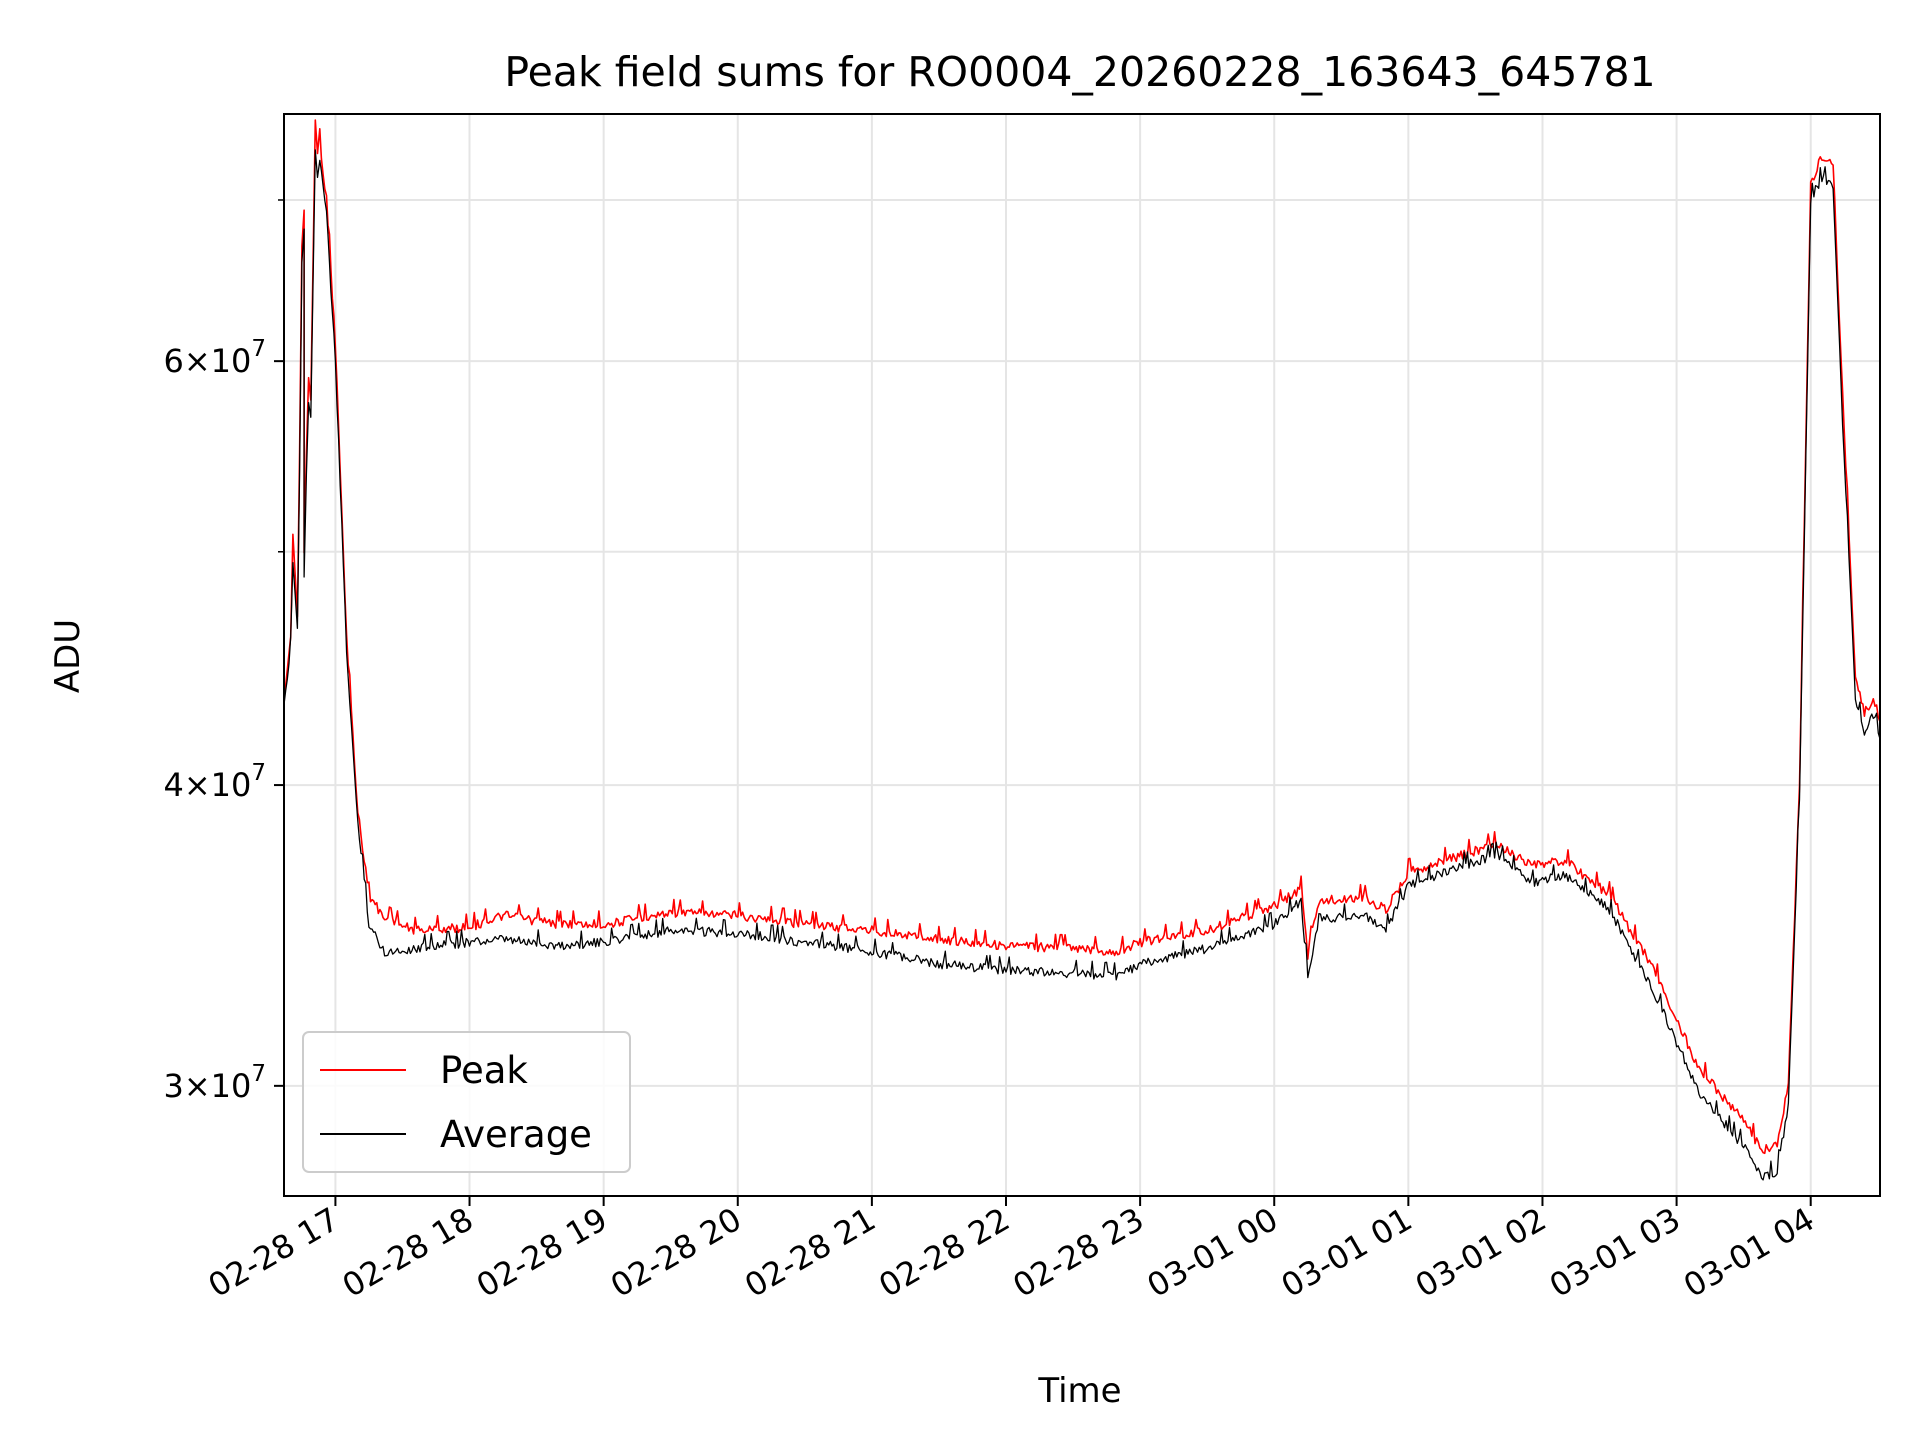 The width and height of the screenshot is (1920, 1440). I want to click on y-axis-label: ADU, so click(68, 656).